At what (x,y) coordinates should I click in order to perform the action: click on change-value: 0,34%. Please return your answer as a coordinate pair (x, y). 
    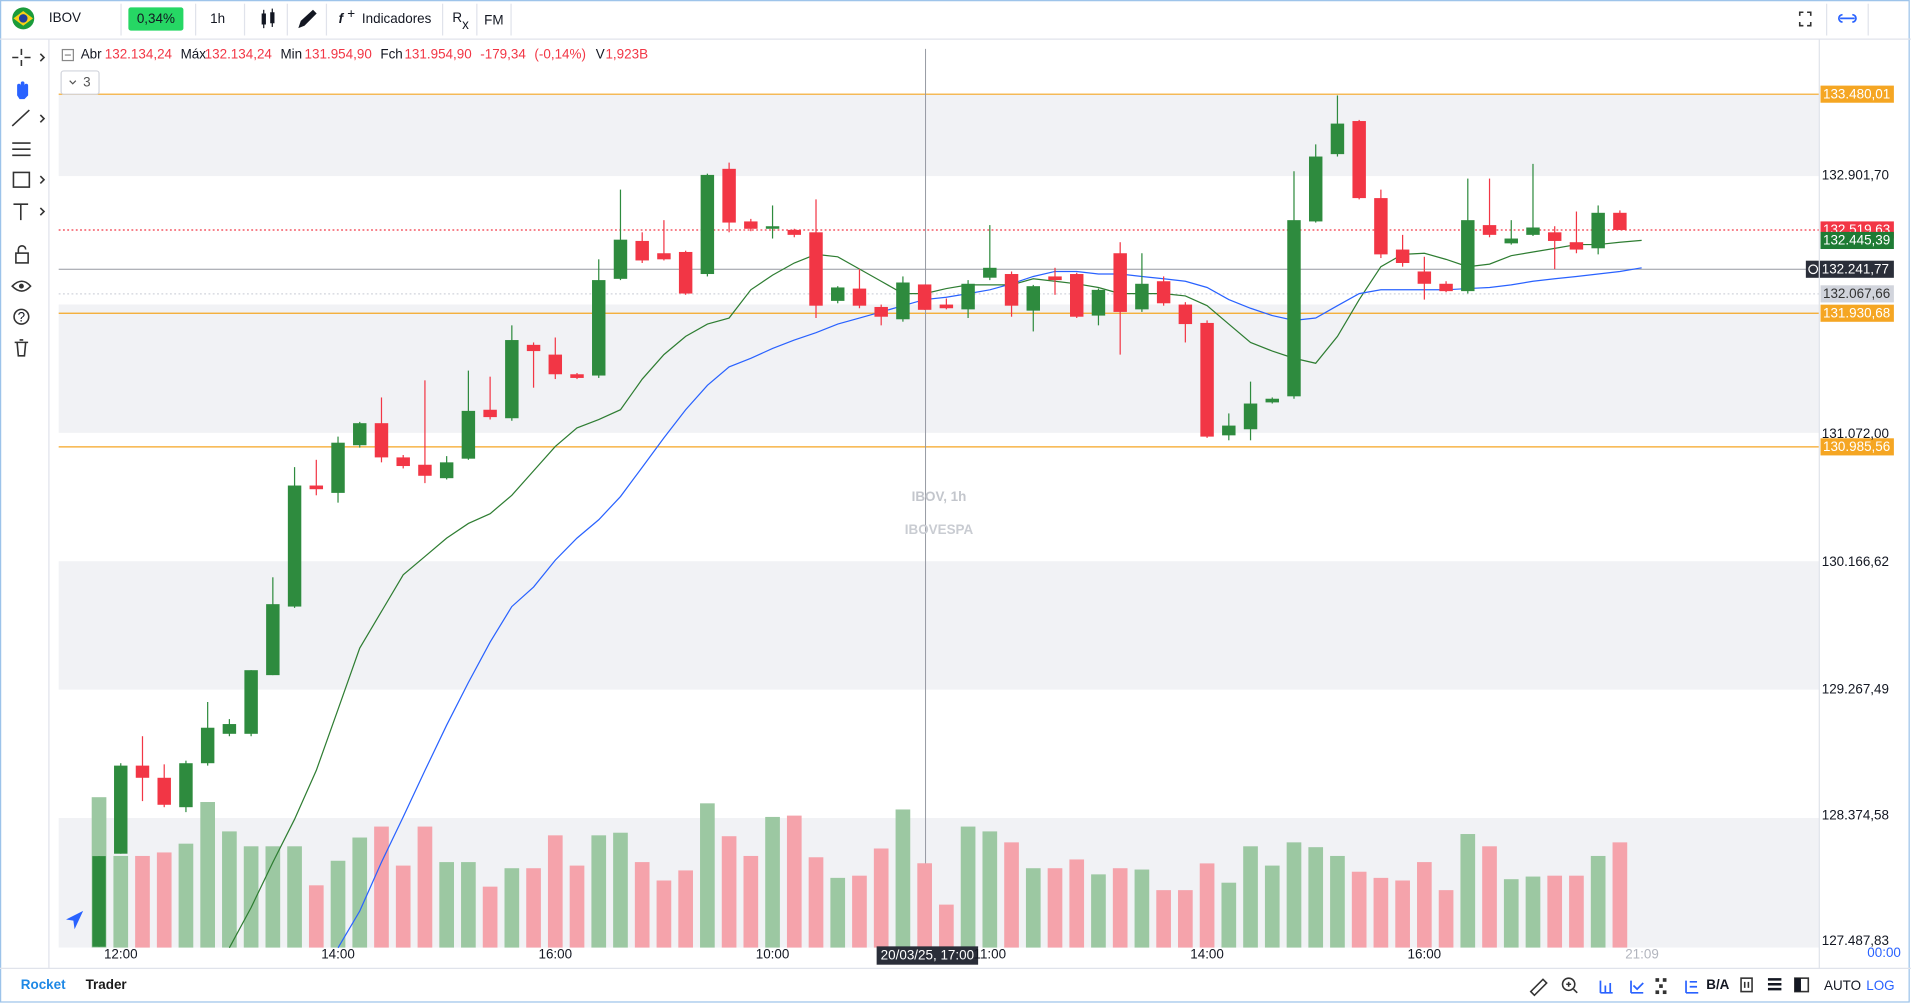
    Looking at the image, I should click on (156, 18).